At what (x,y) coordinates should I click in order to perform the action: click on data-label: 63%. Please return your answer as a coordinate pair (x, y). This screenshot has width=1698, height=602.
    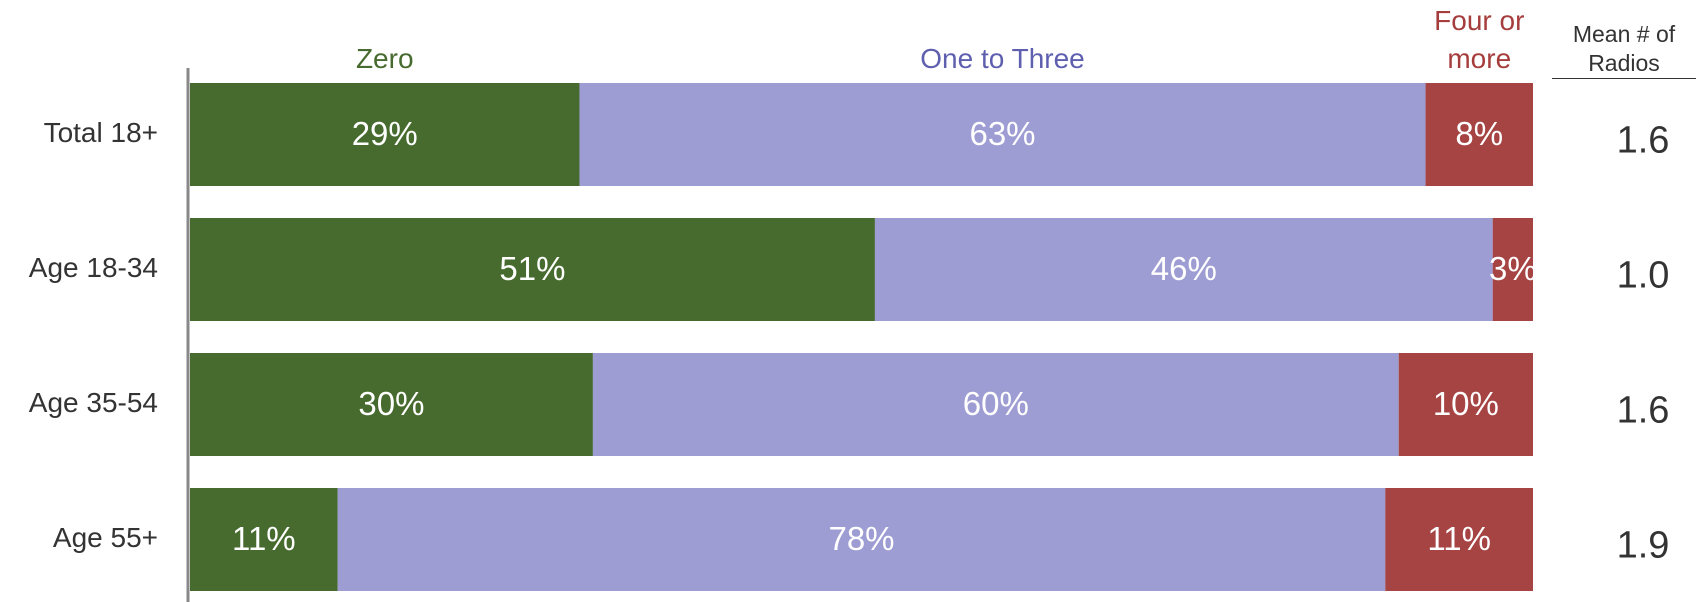
    Looking at the image, I should click on (1002, 133).